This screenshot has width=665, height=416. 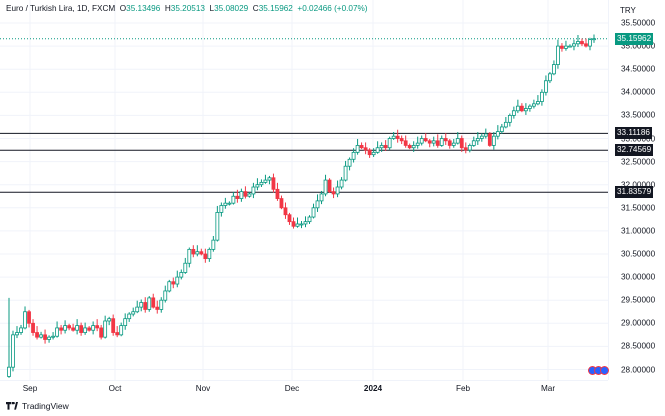 I want to click on price-tick-label: 30.00000, so click(x=638, y=277).